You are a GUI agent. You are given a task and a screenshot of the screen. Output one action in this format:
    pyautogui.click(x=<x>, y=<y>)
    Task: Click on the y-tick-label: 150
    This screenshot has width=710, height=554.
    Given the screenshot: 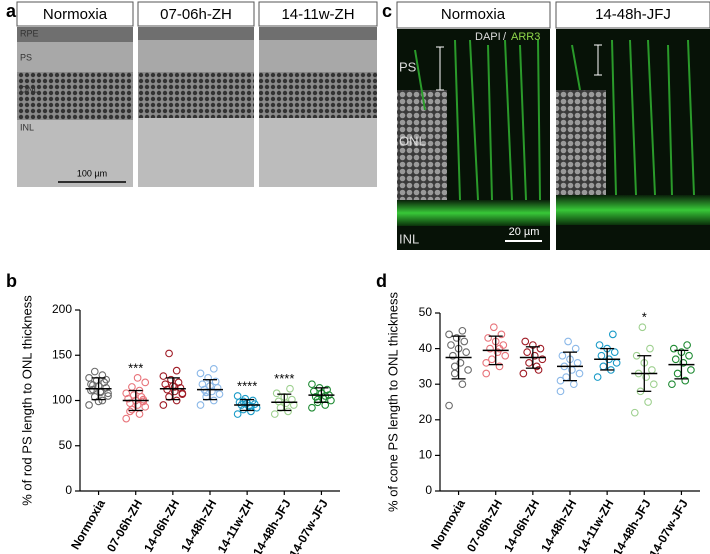 What is the action you would take?
    pyautogui.click(x=62, y=354)
    